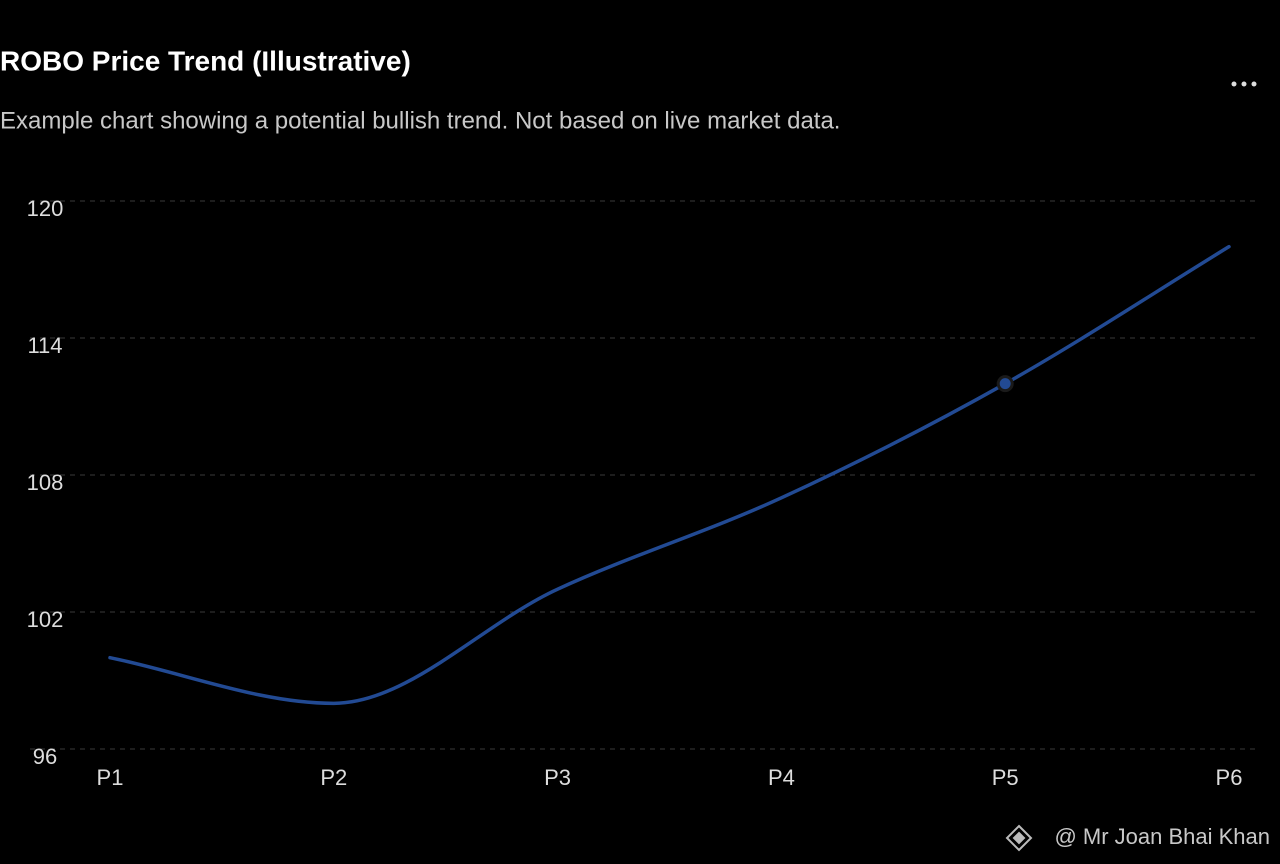 The height and width of the screenshot is (864, 1280). I want to click on x-tick-label: P1, so click(110, 777).